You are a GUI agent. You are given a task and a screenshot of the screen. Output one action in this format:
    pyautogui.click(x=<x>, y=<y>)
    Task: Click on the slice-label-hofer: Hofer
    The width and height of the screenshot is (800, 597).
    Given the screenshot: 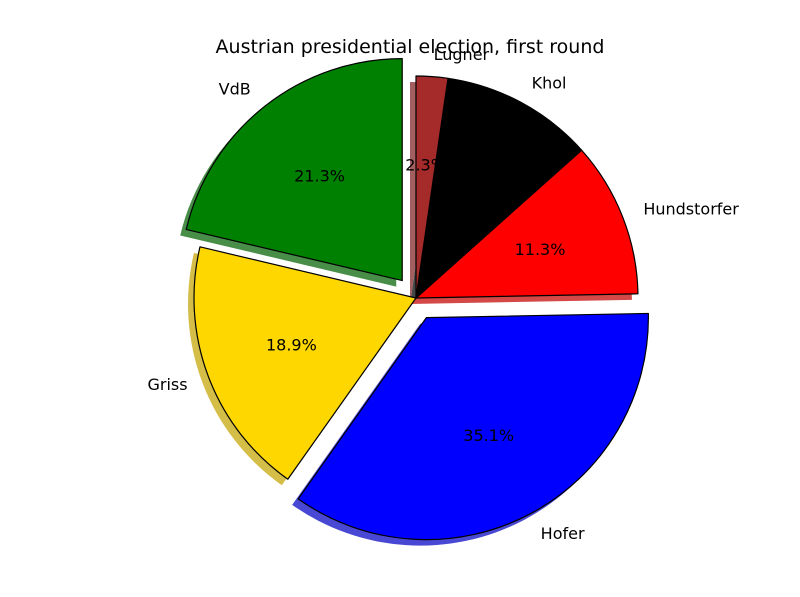 What is the action you would take?
    pyautogui.click(x=563, y=533)
    